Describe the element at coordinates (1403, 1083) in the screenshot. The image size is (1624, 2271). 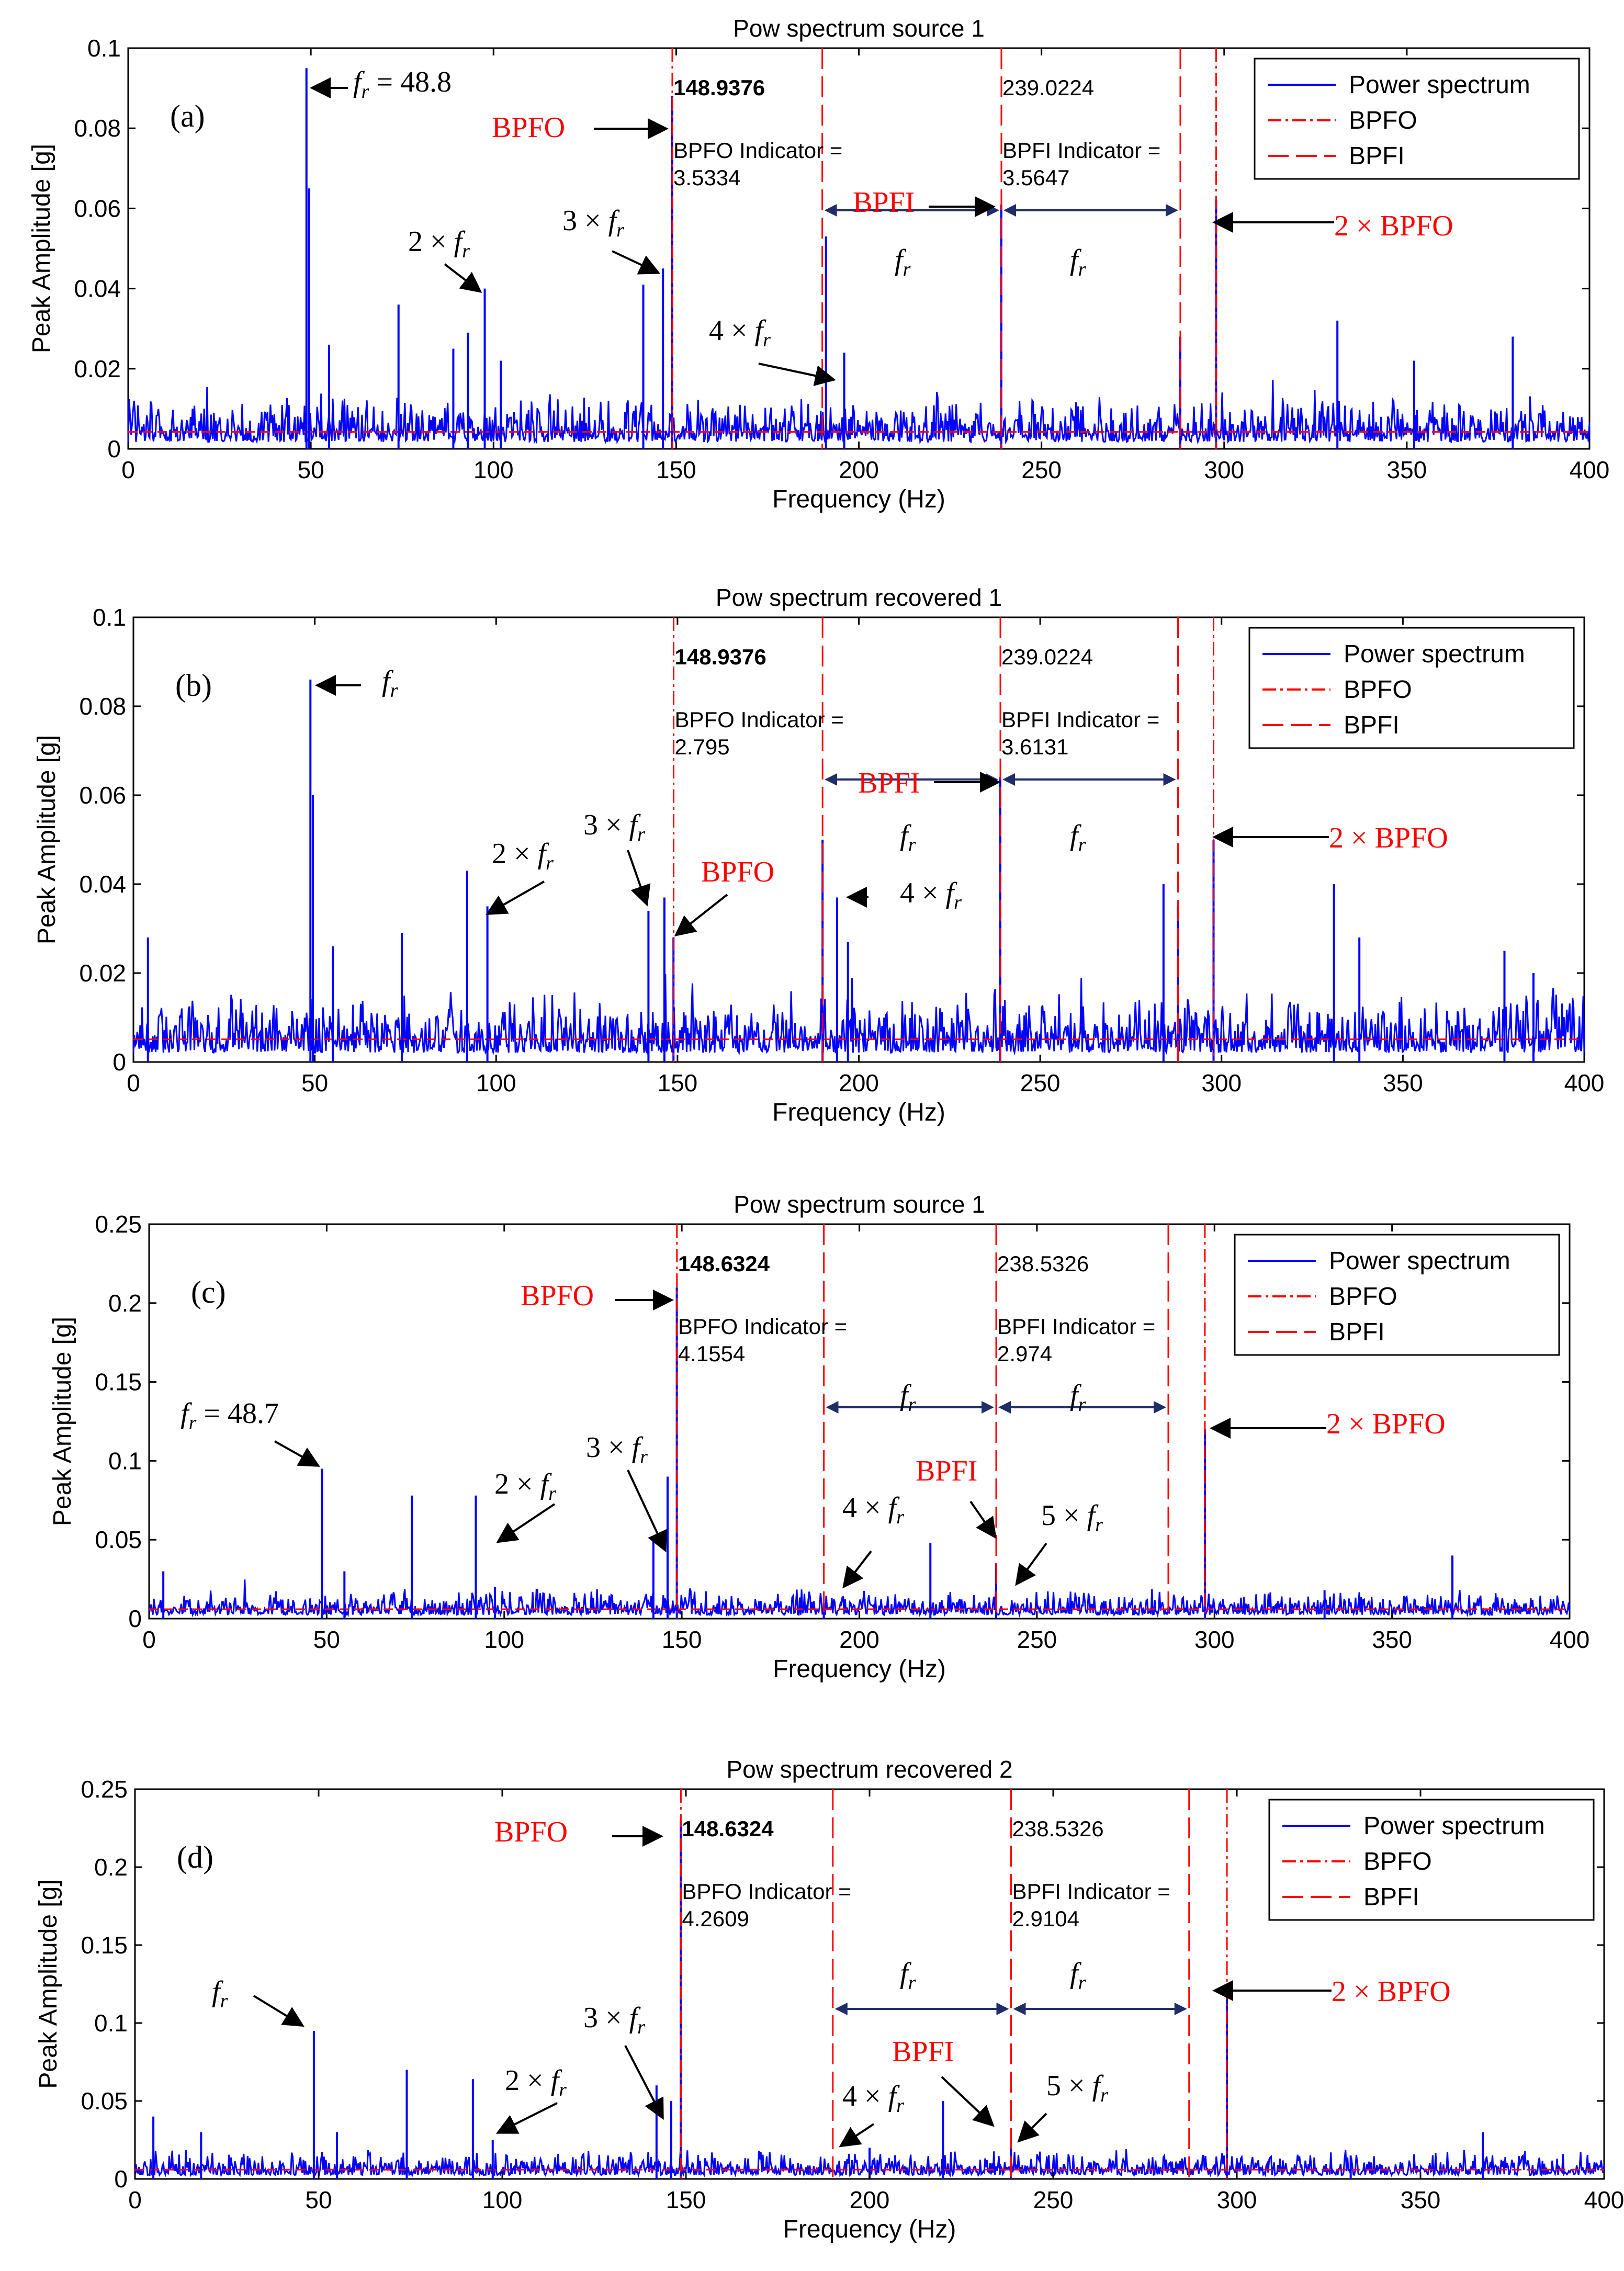
I see `x-tick-label: 350` at that location.